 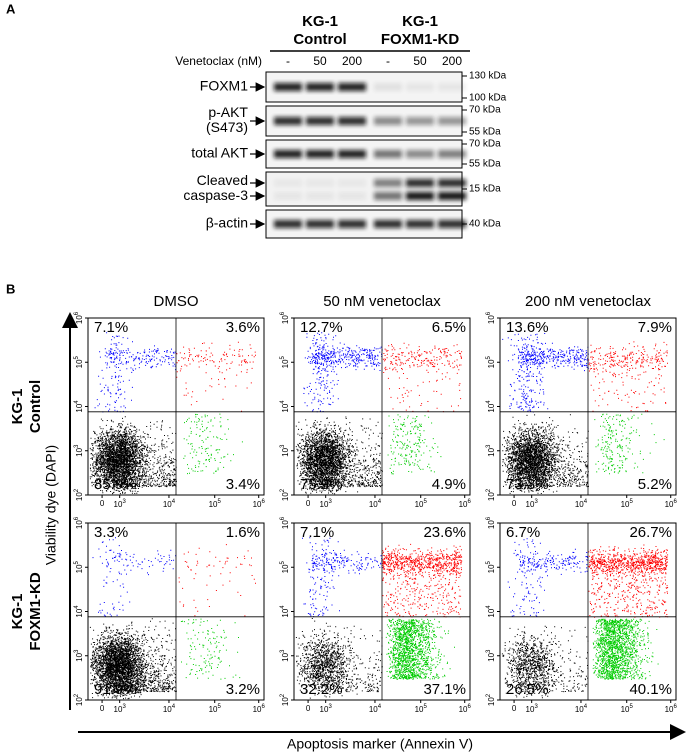 I want to click on kda-marker: 55 kDa, so click(x=485, y=164).